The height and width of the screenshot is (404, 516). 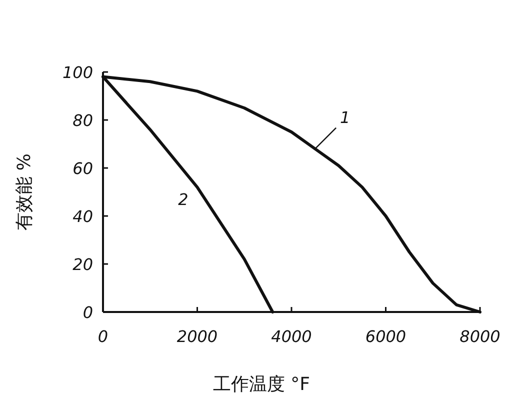 What do you see at coordinates (24, 192) in the screenshot?
I see `y-axis-title: 有效能 %` at bounding box center [24, 192].